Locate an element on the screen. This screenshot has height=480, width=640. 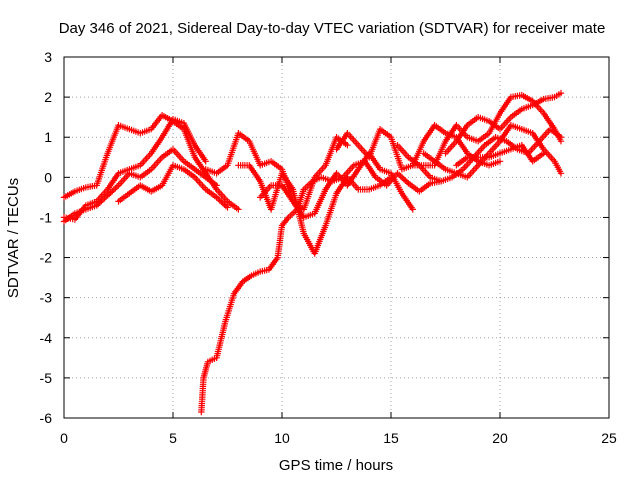
x-tick-label: 0 is located at coordinates (64, 438).